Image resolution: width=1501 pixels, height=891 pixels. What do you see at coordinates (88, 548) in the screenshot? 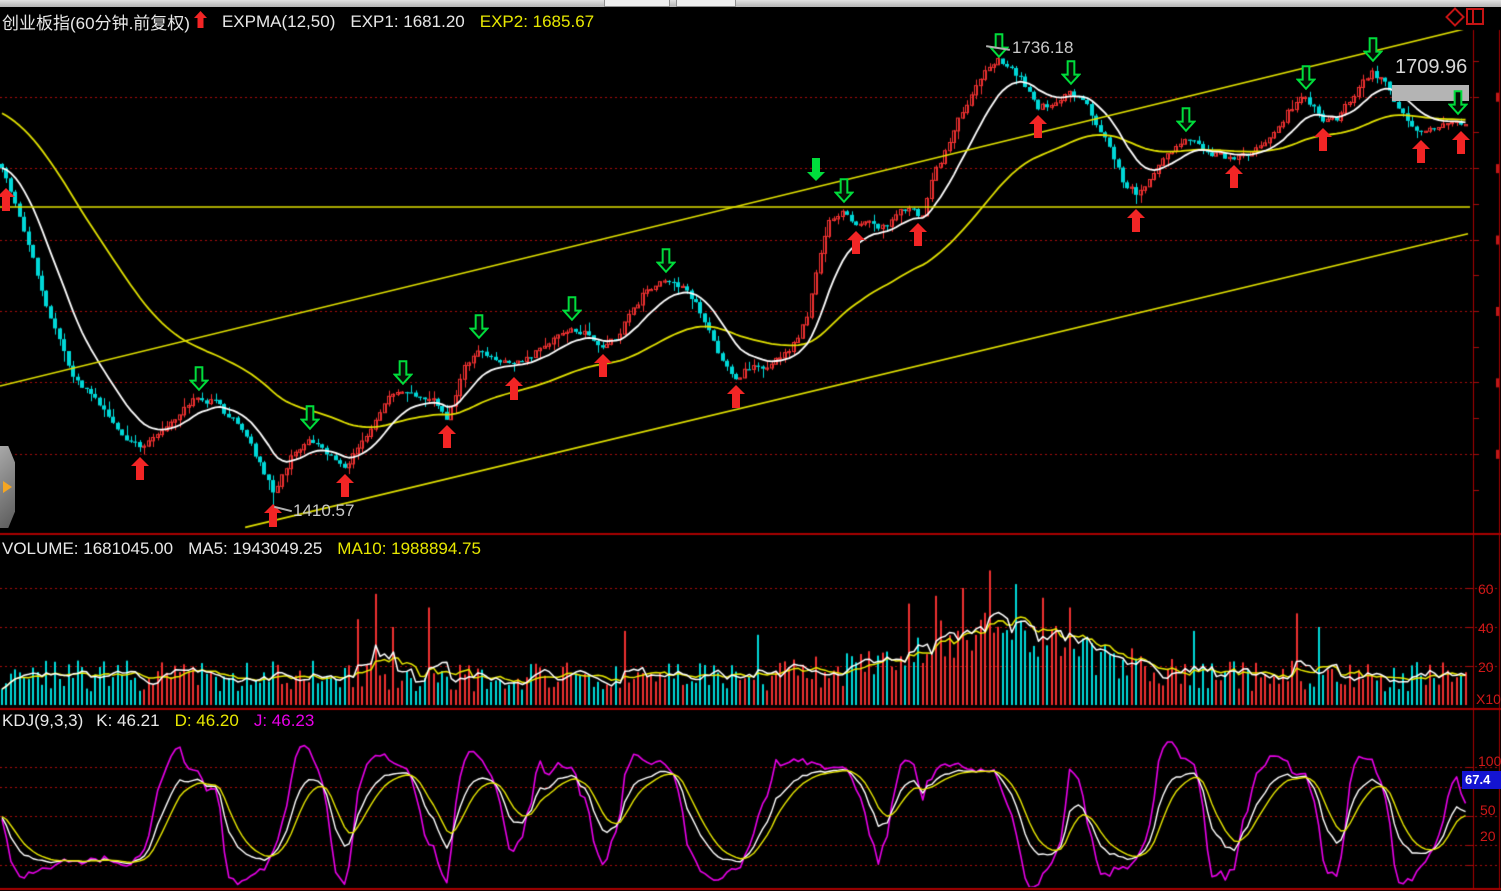
I see `volume-value: VOLUME: 1681045.00` at bounding box center [88, 548].